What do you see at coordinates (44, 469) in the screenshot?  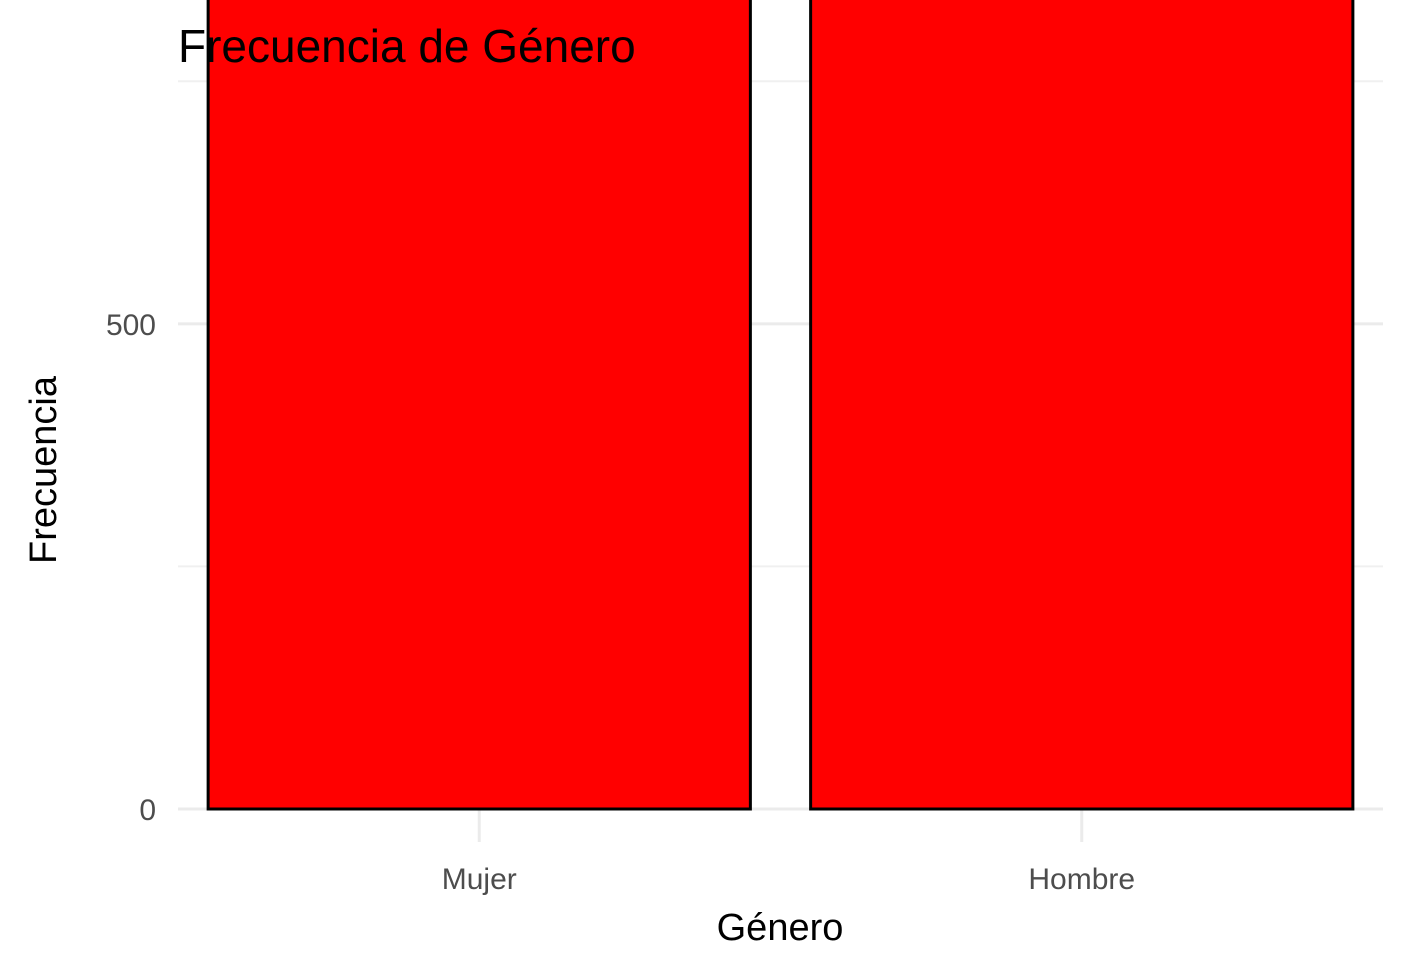 I see `y-axis-title: Frecuencia` at bounding box center [44, 469].